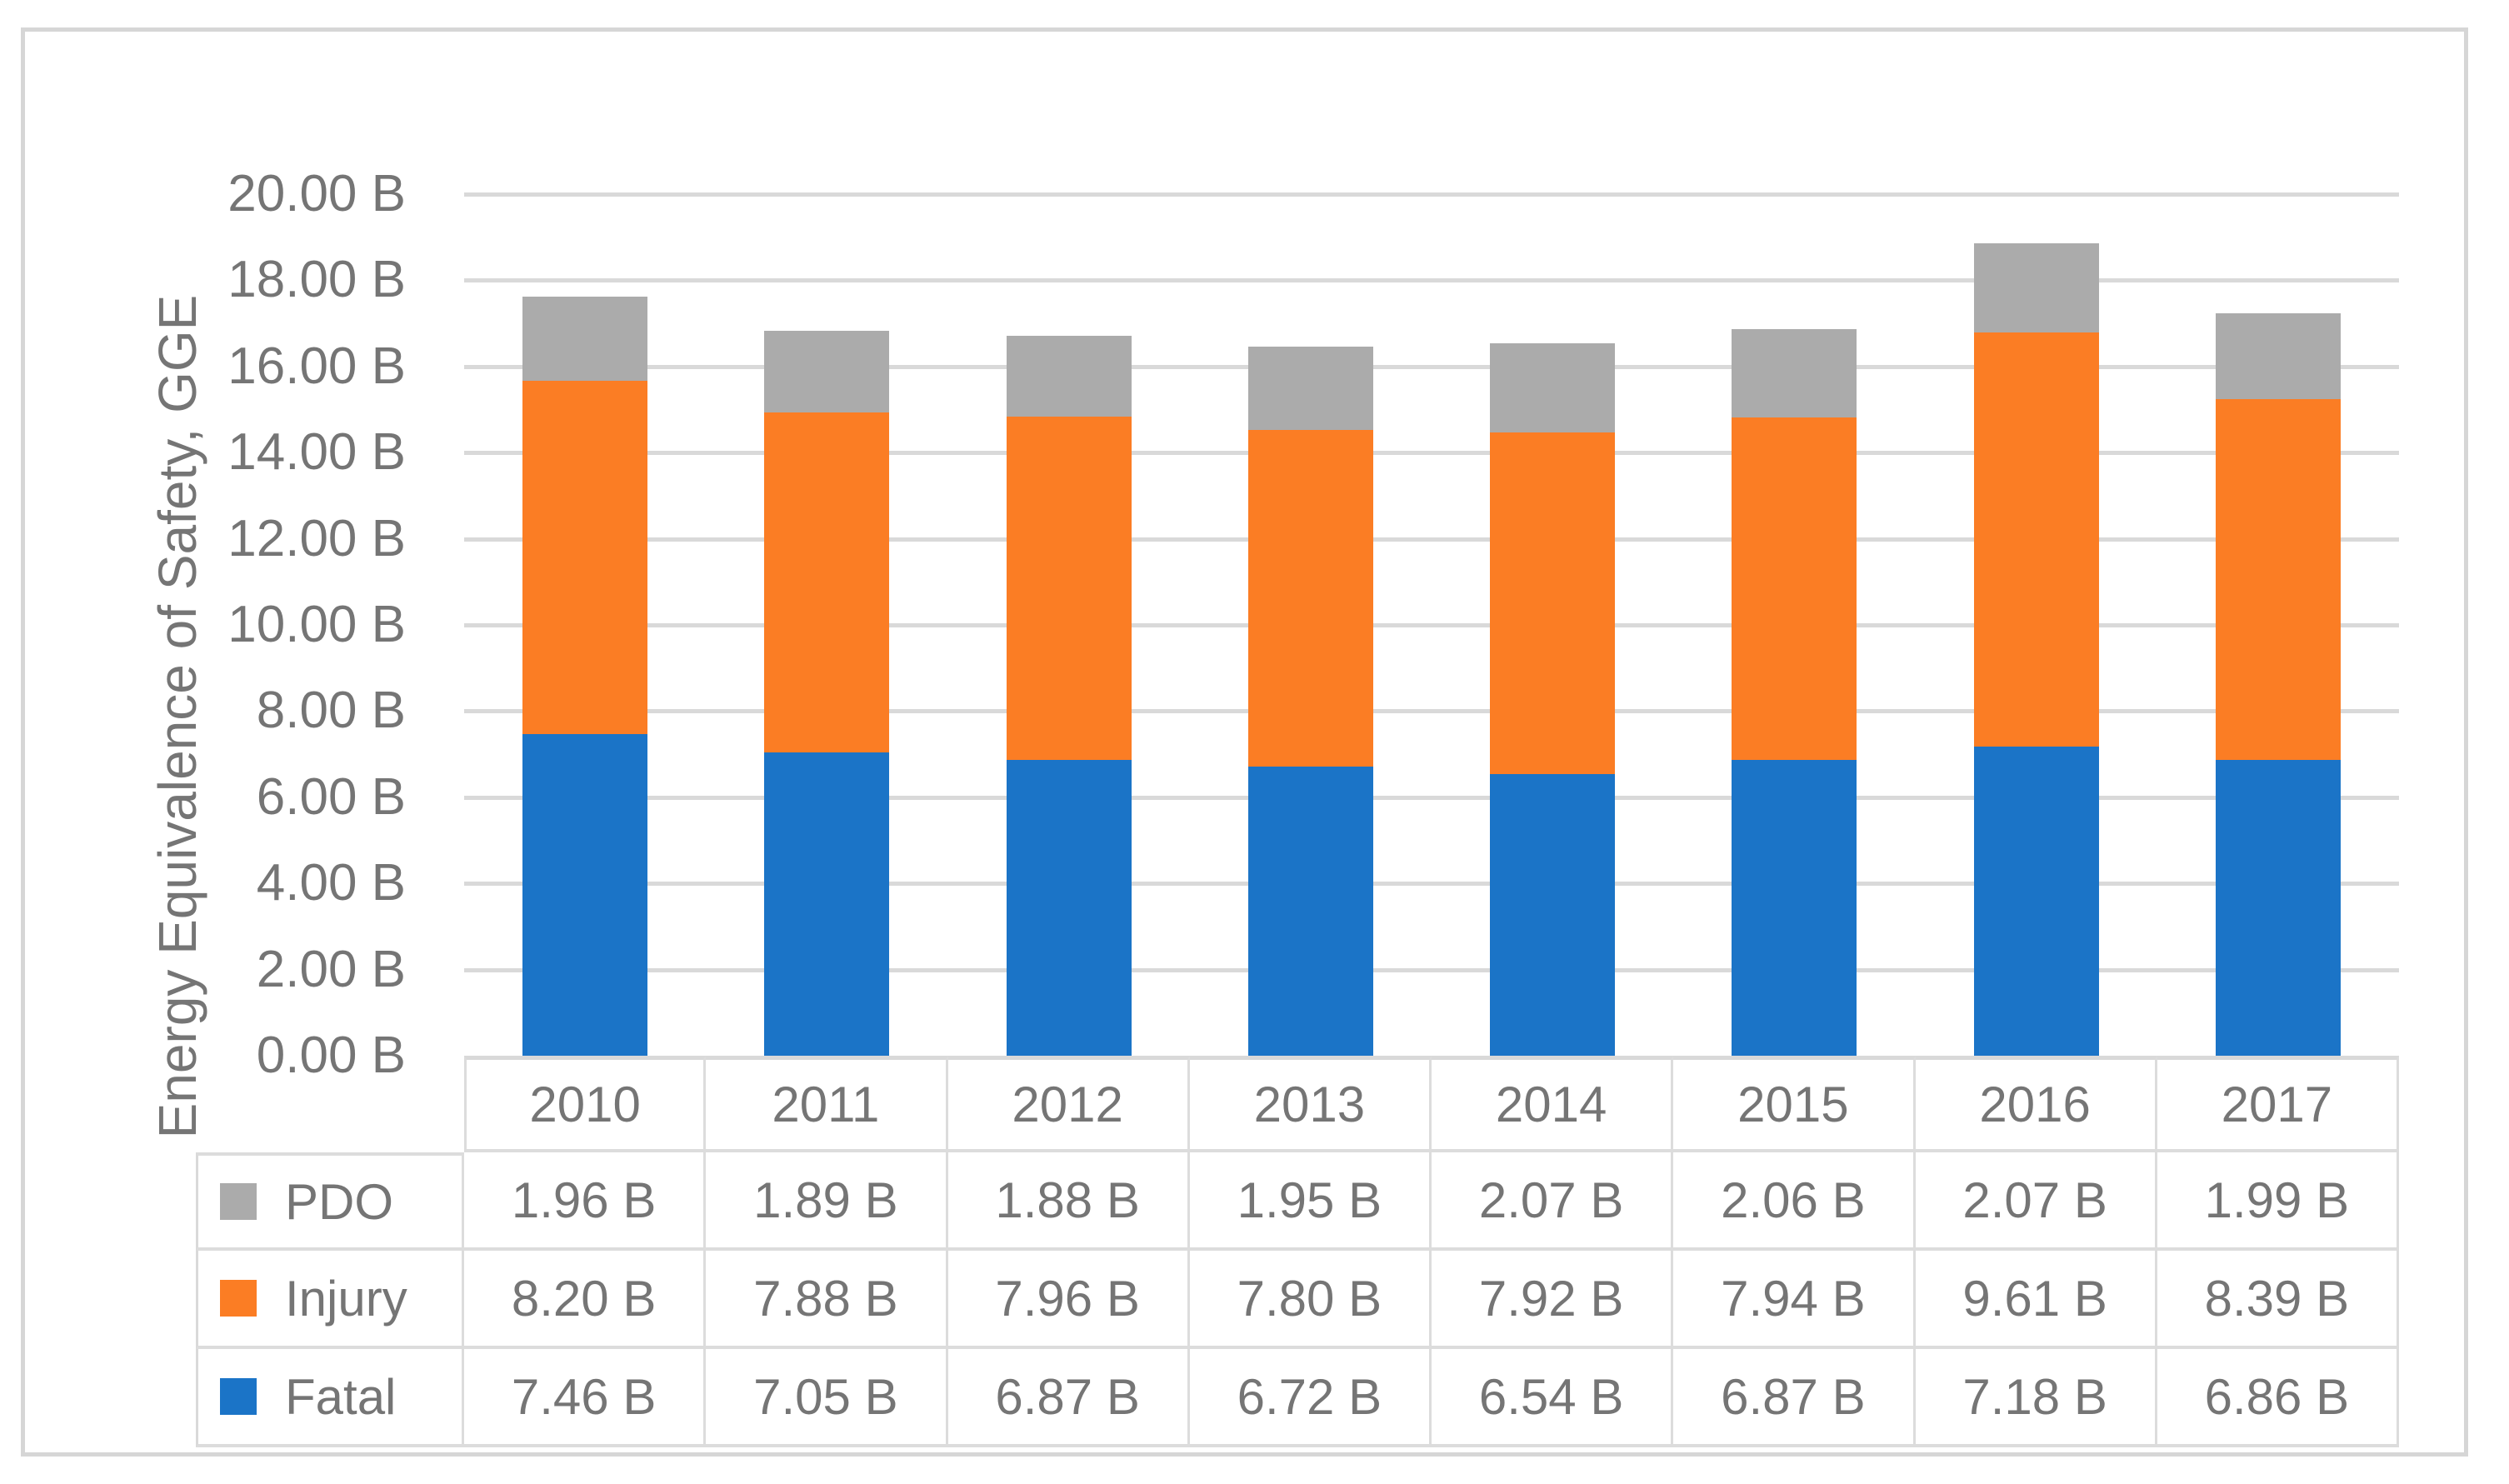 The width and height of the screenshot is (2509, 1484). Describe the element at coordinates (1553, 914) in the screenshot. I see `bar-segment-fatal-2014` at that location.